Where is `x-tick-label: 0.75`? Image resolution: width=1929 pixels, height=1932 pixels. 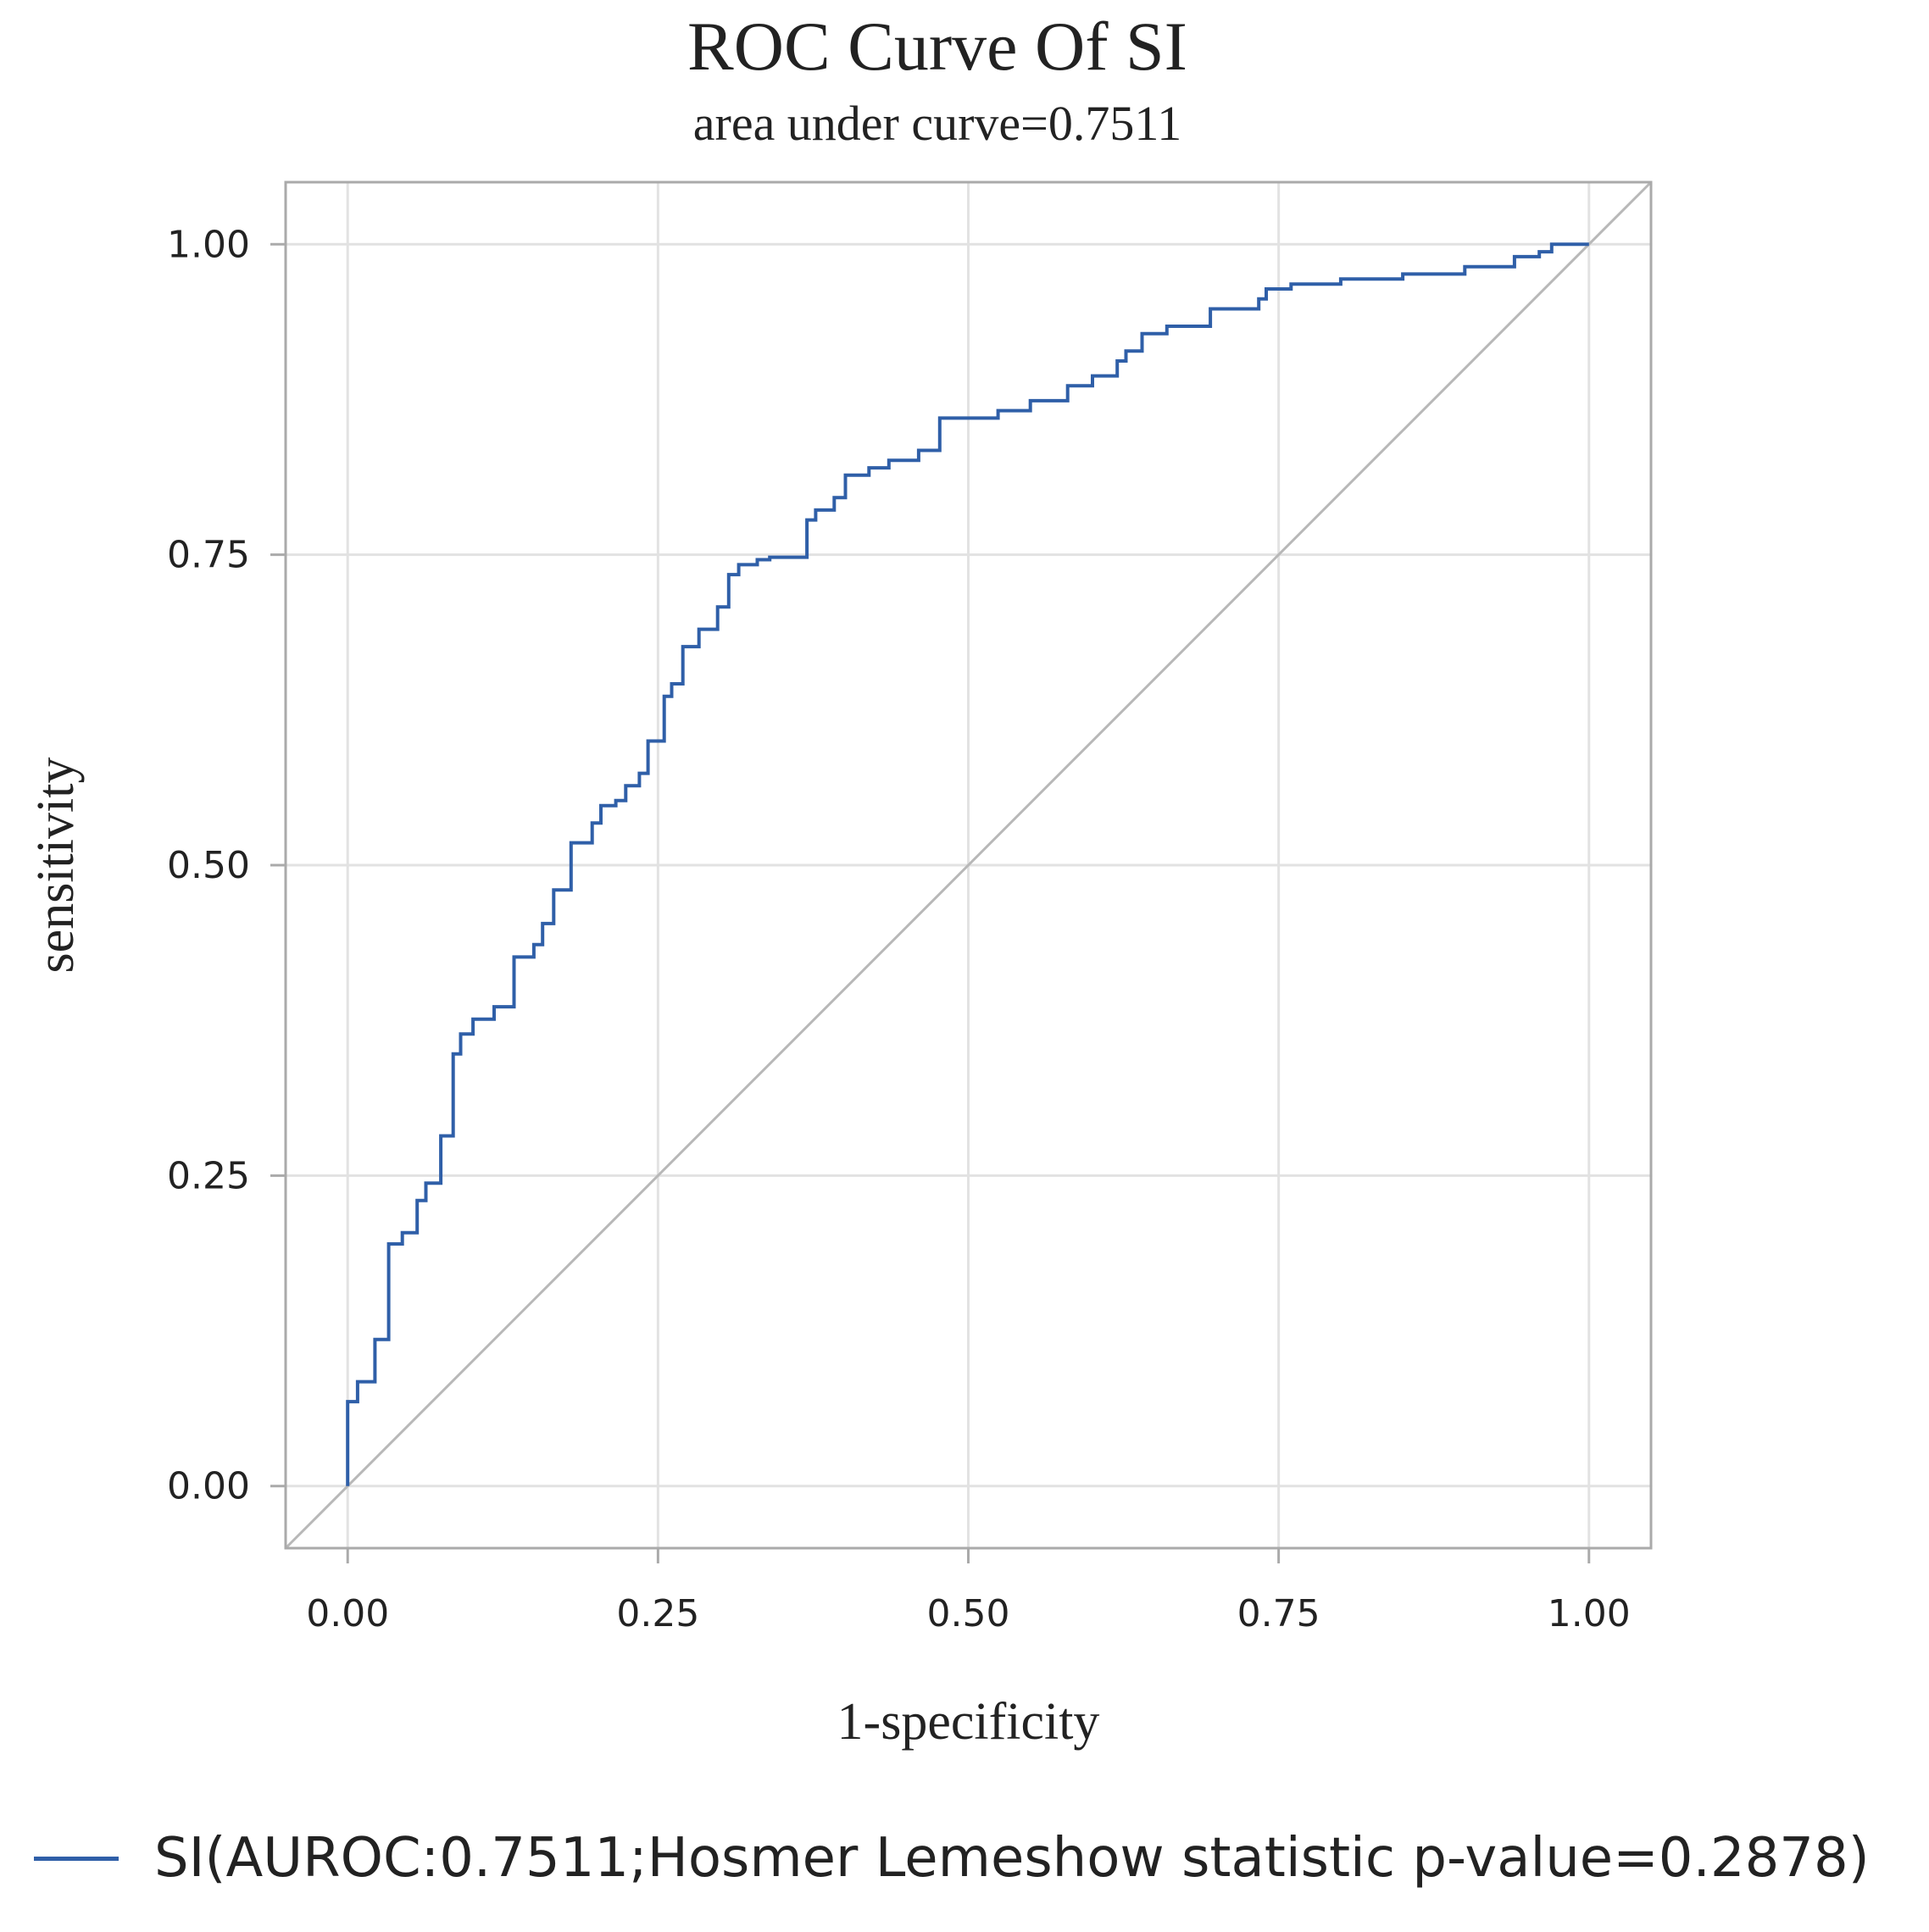
x-tick-label: 0.75 is located at coordinates (1278, 1613).